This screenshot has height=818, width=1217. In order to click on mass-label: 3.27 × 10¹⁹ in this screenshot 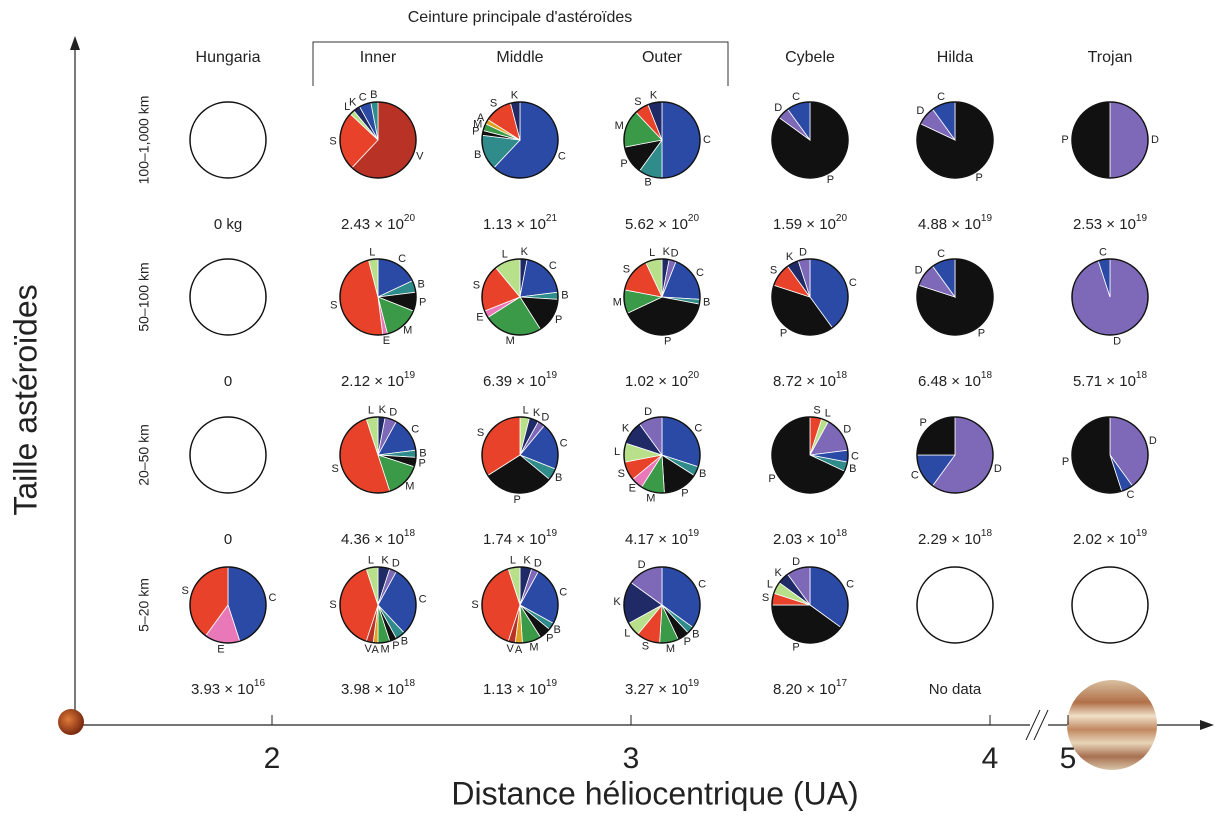, I will do `click(662, 688)`.